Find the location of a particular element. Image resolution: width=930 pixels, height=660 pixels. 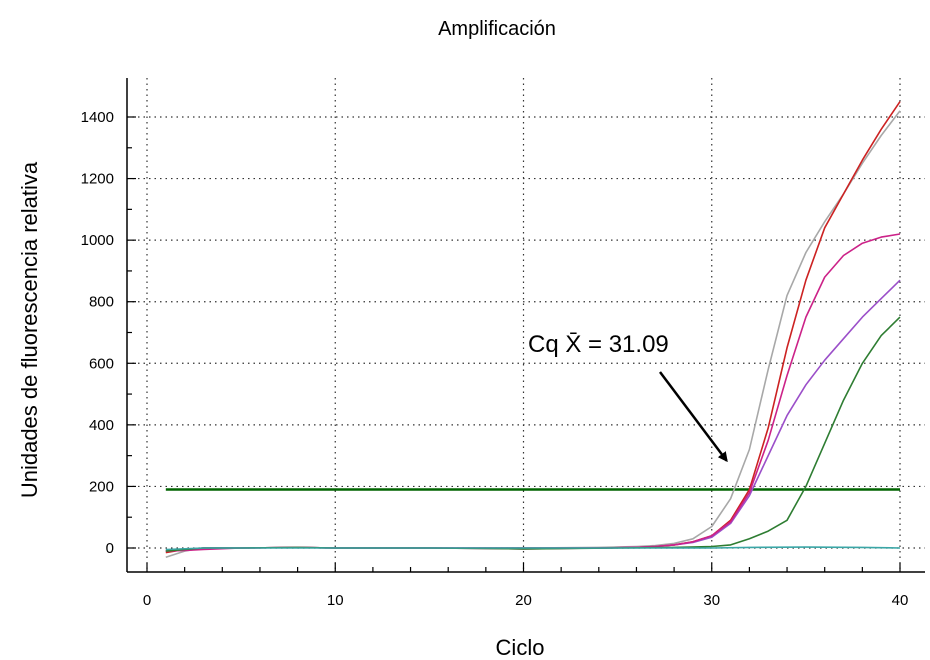

x-tick-label: 40 is located at coordinates (900, 600).